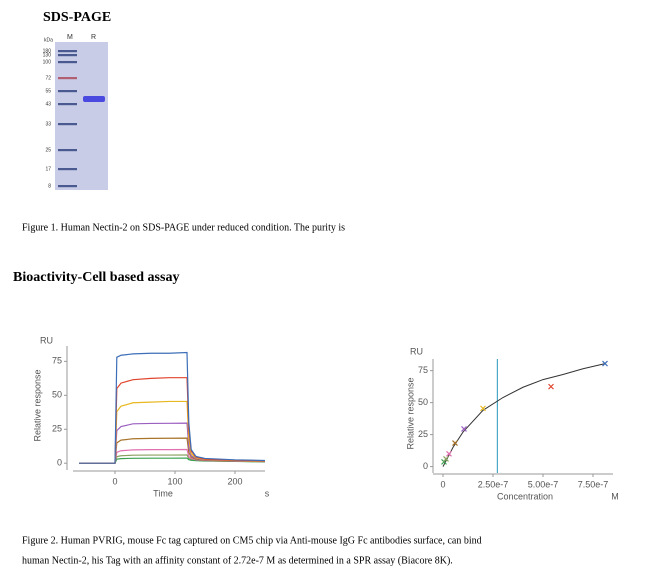 This screenshot has width=654, height=586. Describe the element at coordinates (234, 481) in the screenshot. I see `x-tick-label: 200` at that location.